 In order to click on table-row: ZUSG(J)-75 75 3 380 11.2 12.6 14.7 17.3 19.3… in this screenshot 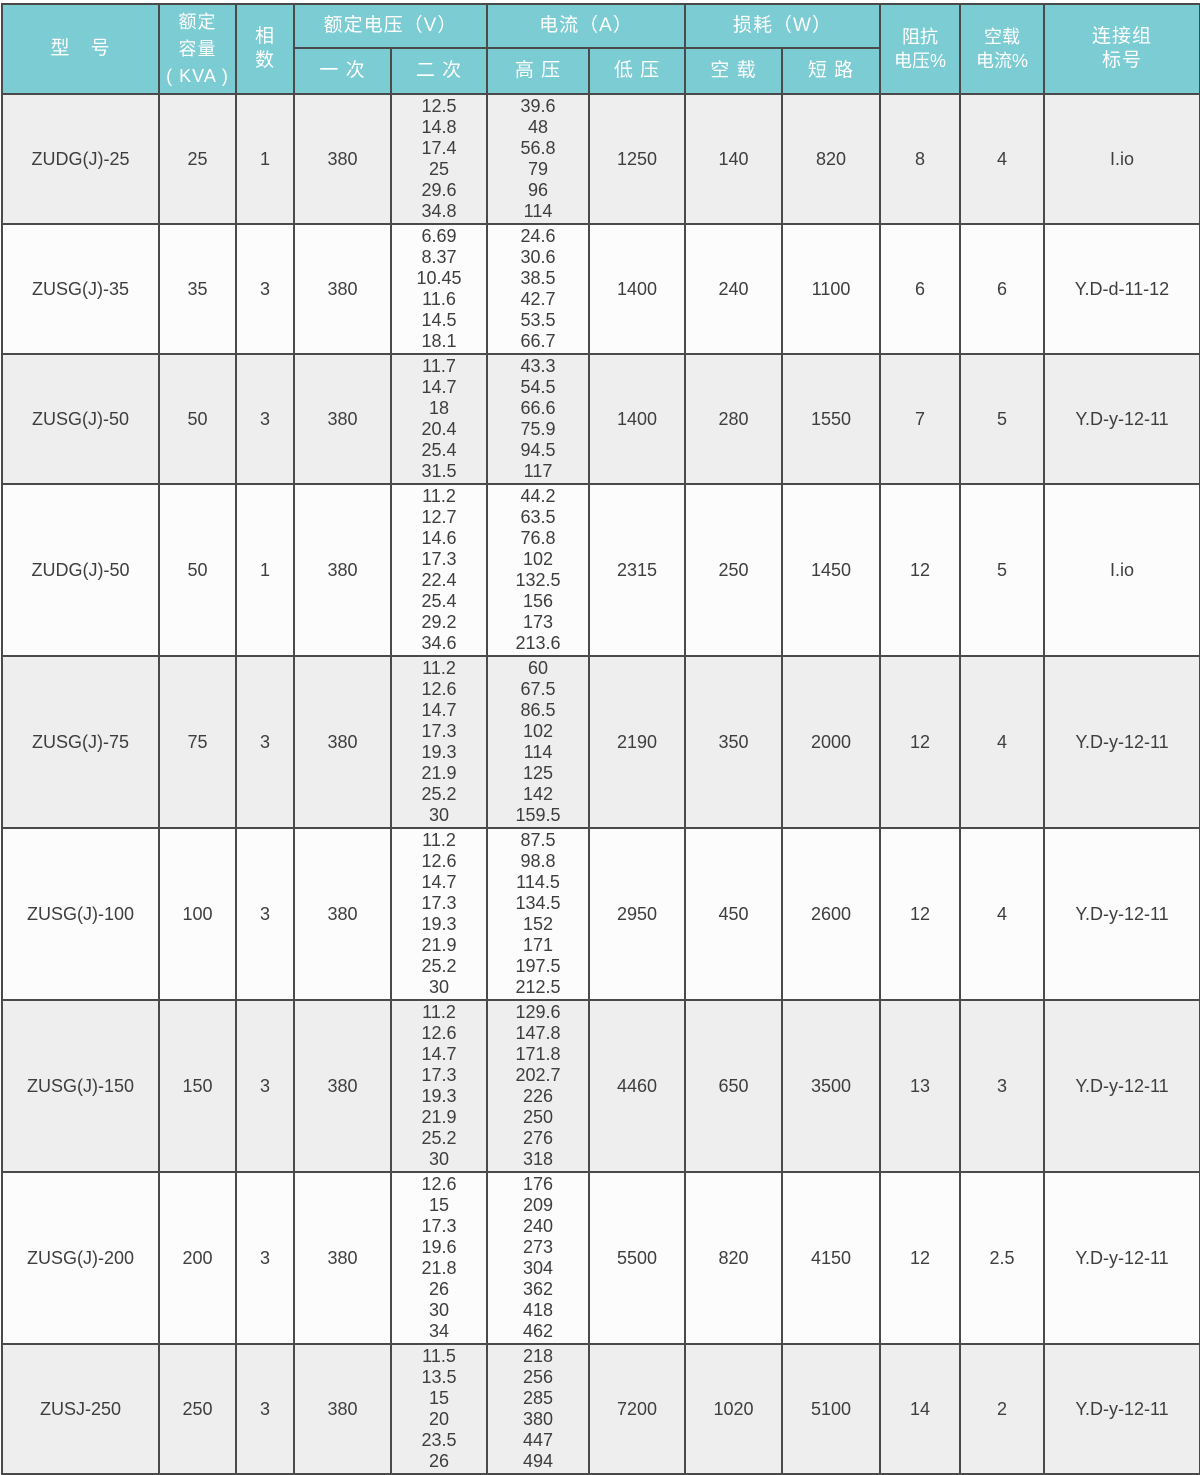, I will do `click(600, 742)`.